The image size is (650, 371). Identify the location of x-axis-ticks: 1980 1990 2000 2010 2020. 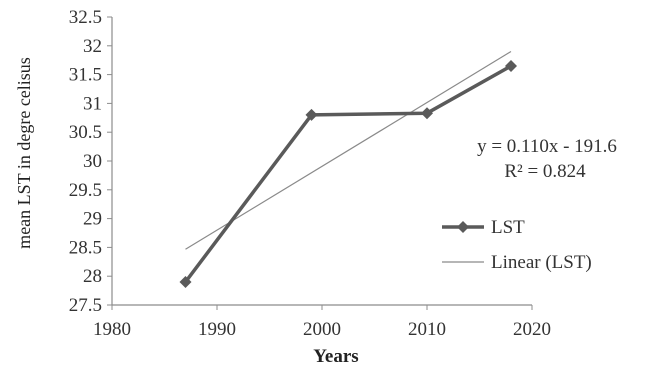
(322, 322).